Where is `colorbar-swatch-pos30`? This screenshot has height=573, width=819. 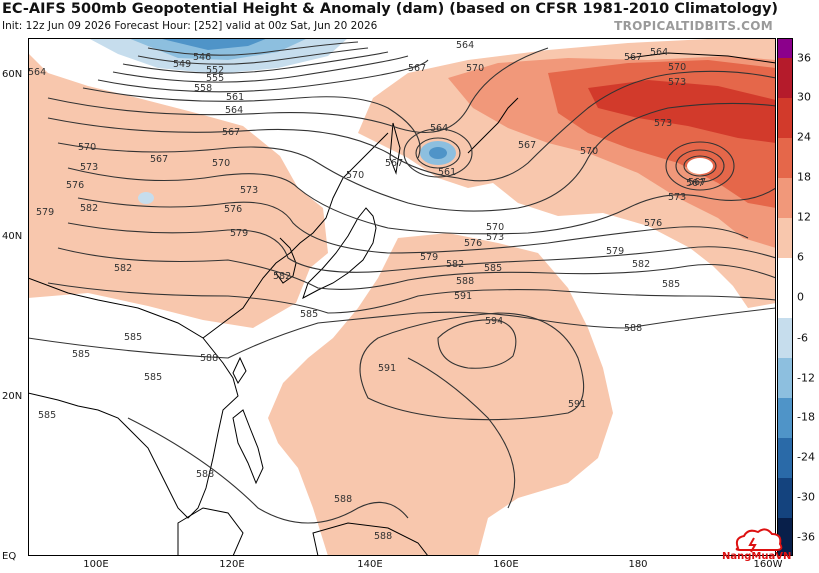 colorbar-swatch-pos30 is located at coordinates (785, 78).